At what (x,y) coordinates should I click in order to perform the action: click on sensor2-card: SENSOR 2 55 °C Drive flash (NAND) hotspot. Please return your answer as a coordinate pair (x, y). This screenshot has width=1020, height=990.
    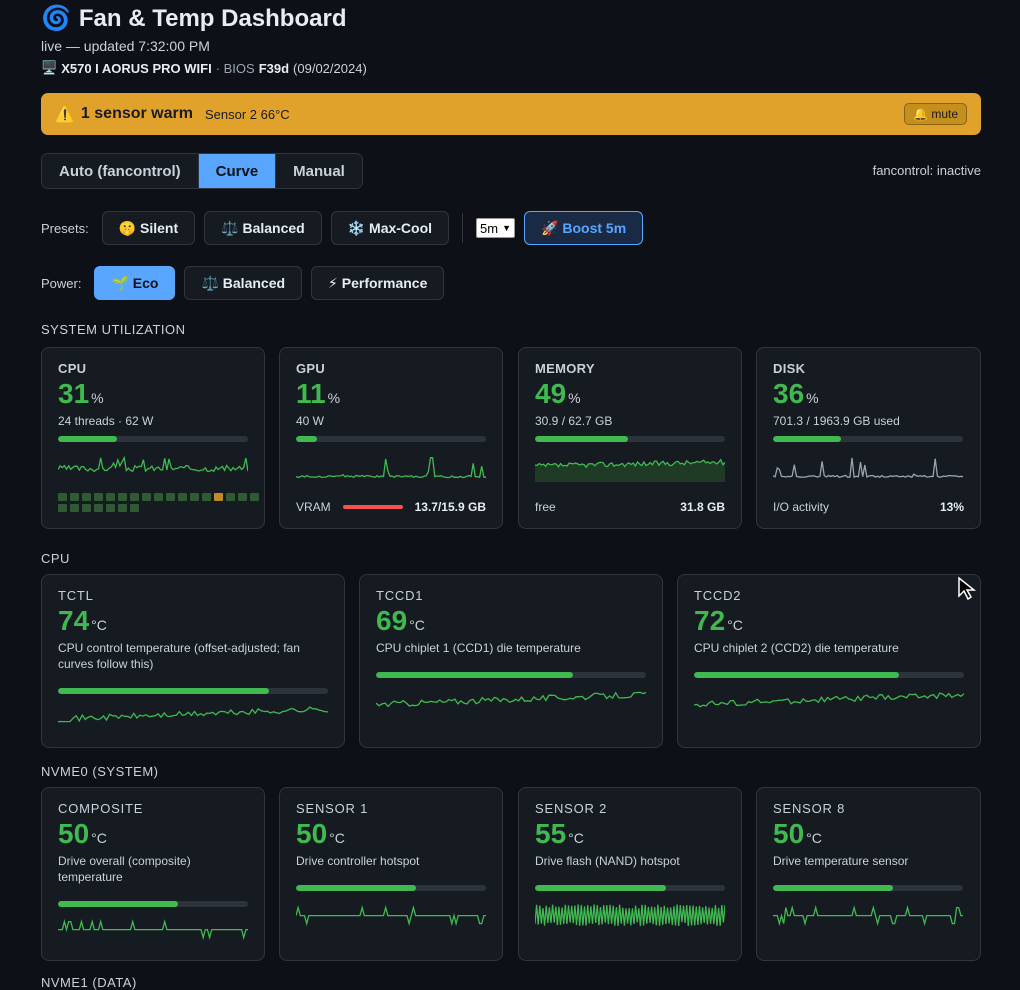
    Looking at the image, I should click on (630, 874).